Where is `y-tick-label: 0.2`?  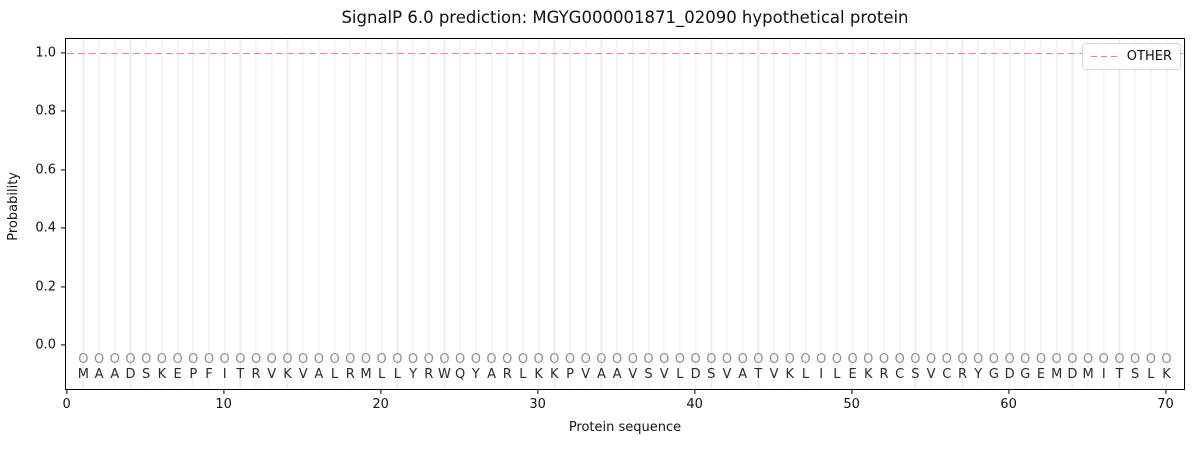
y-tick-label: 0.2 is located at coordinates (45, 286).